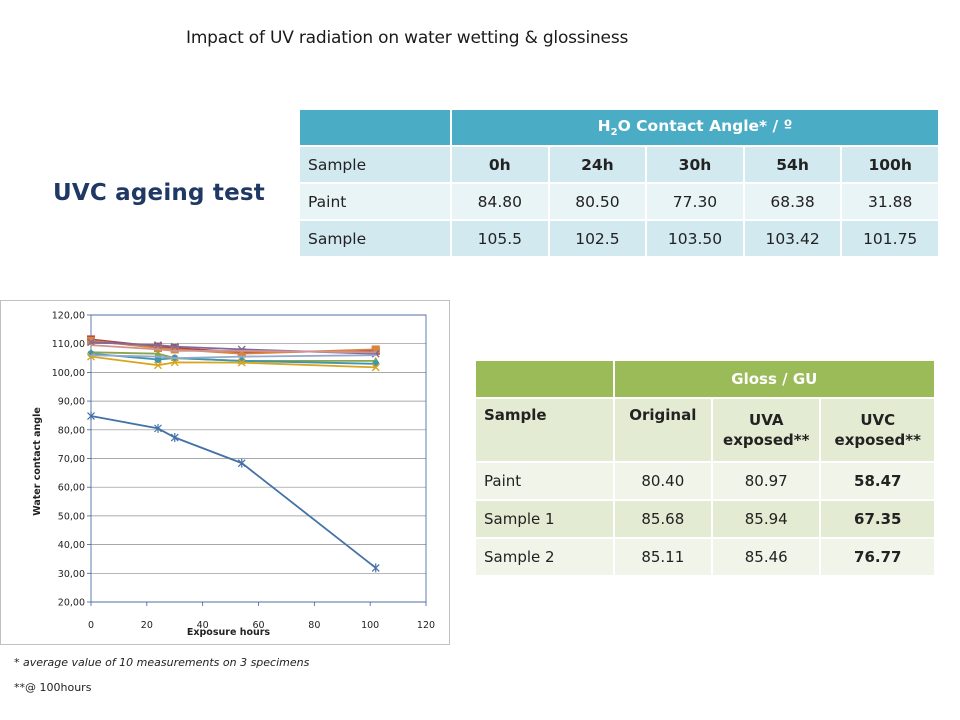 The height and width of the screenshot is (720, 960). Describe the element at coordinates (71, 545) in the screenshot. I see `y-tick-label: 40,00` at that location.